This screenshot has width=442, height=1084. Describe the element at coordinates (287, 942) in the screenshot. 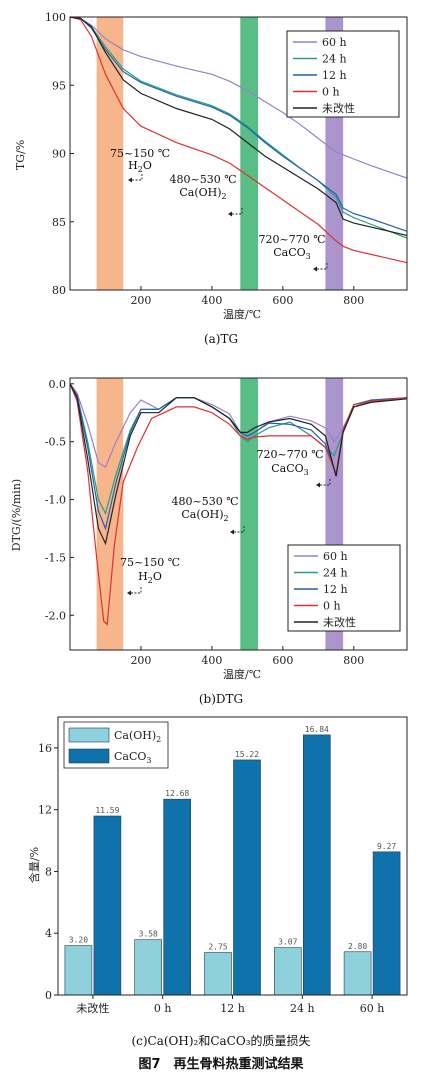

I see `bar-value-label: 3.07` at that location.